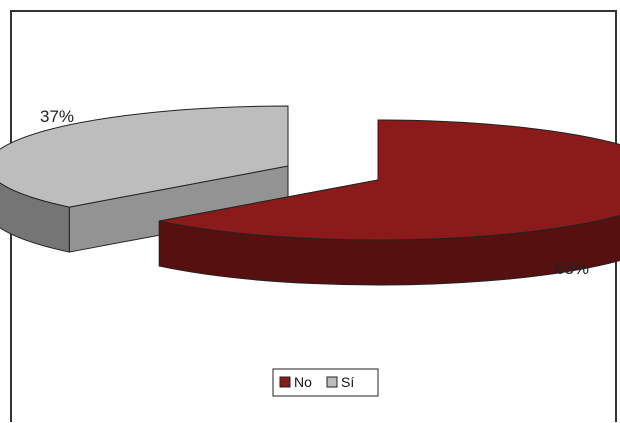 The width and height of the screenshot is (620, 423). I want to click on data-label-si: 37%, so click(57, 116).